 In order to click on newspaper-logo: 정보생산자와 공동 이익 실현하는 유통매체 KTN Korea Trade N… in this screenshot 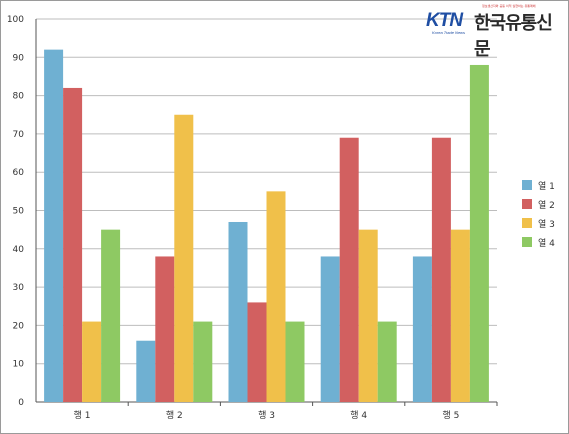, I will do `click(494, 32)`.